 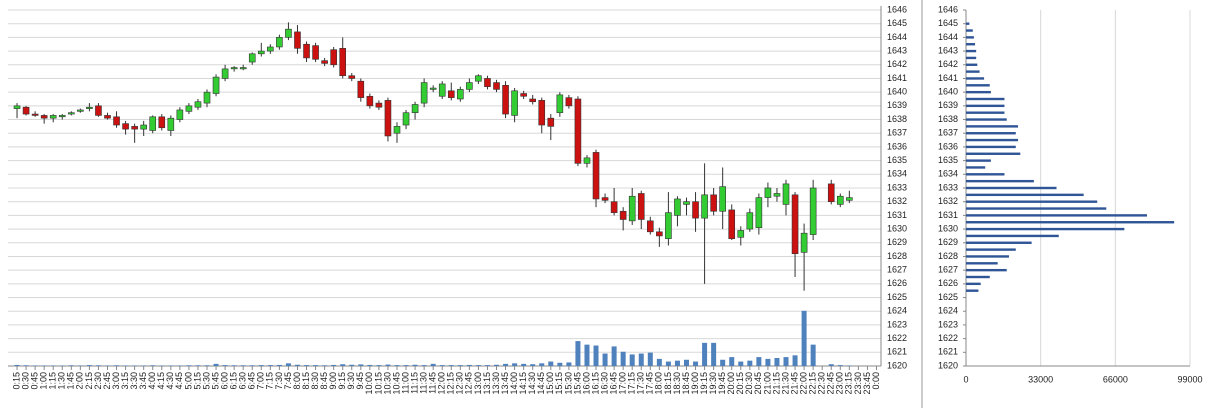 I want to click on y-tick-label: 1642, so click(x=948, y=64).